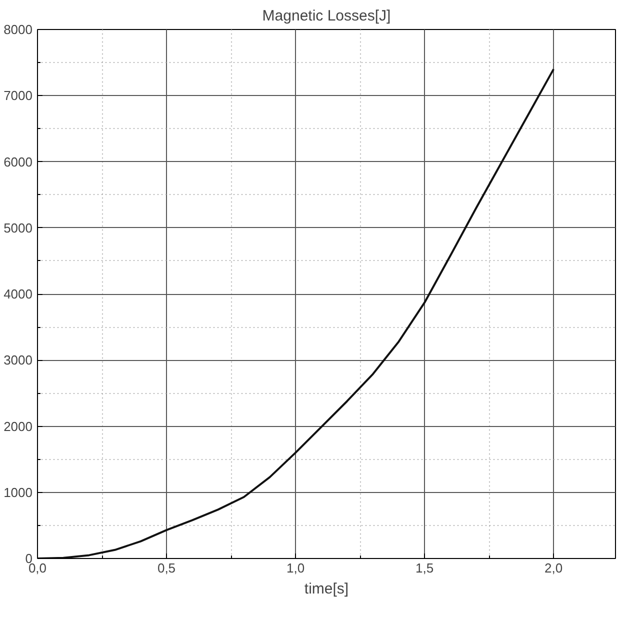 This screenshot has width=632, height=618. I want to click on y-tick-label: 2000, so click(18, 426).